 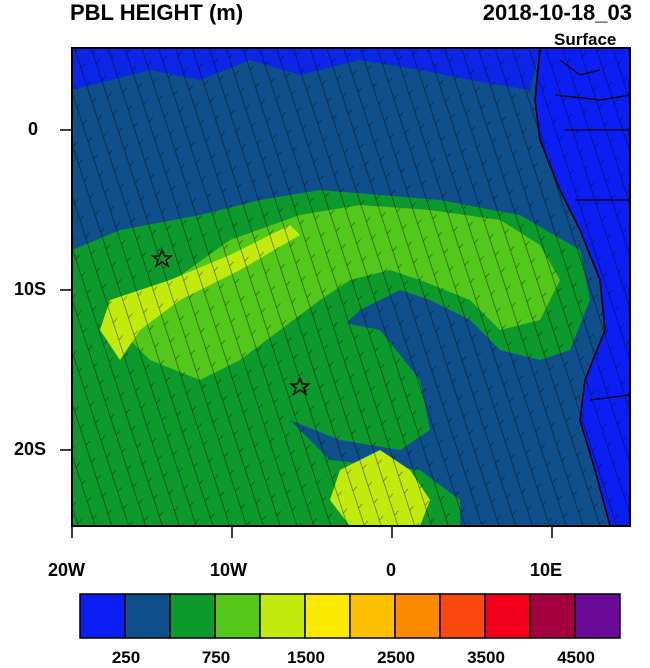 I want to click on y-tick-20s: 20S, so click(x=30, y=449).